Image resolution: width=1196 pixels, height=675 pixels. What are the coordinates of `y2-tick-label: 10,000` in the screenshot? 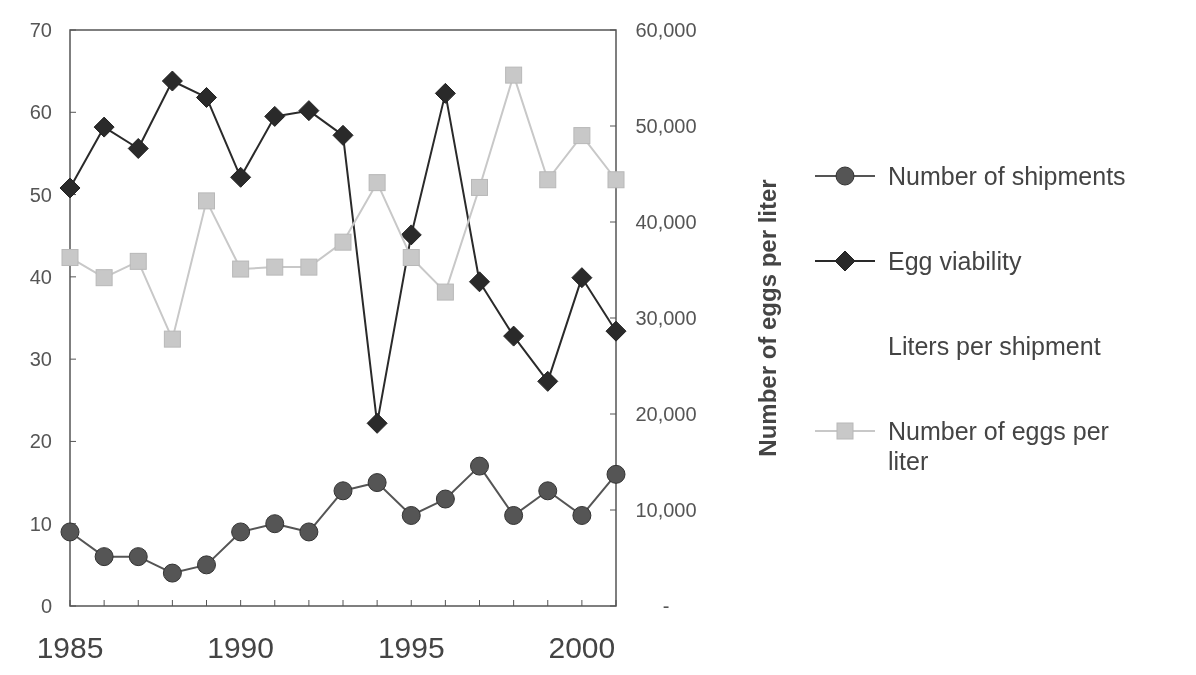 It's located at (666, 510).